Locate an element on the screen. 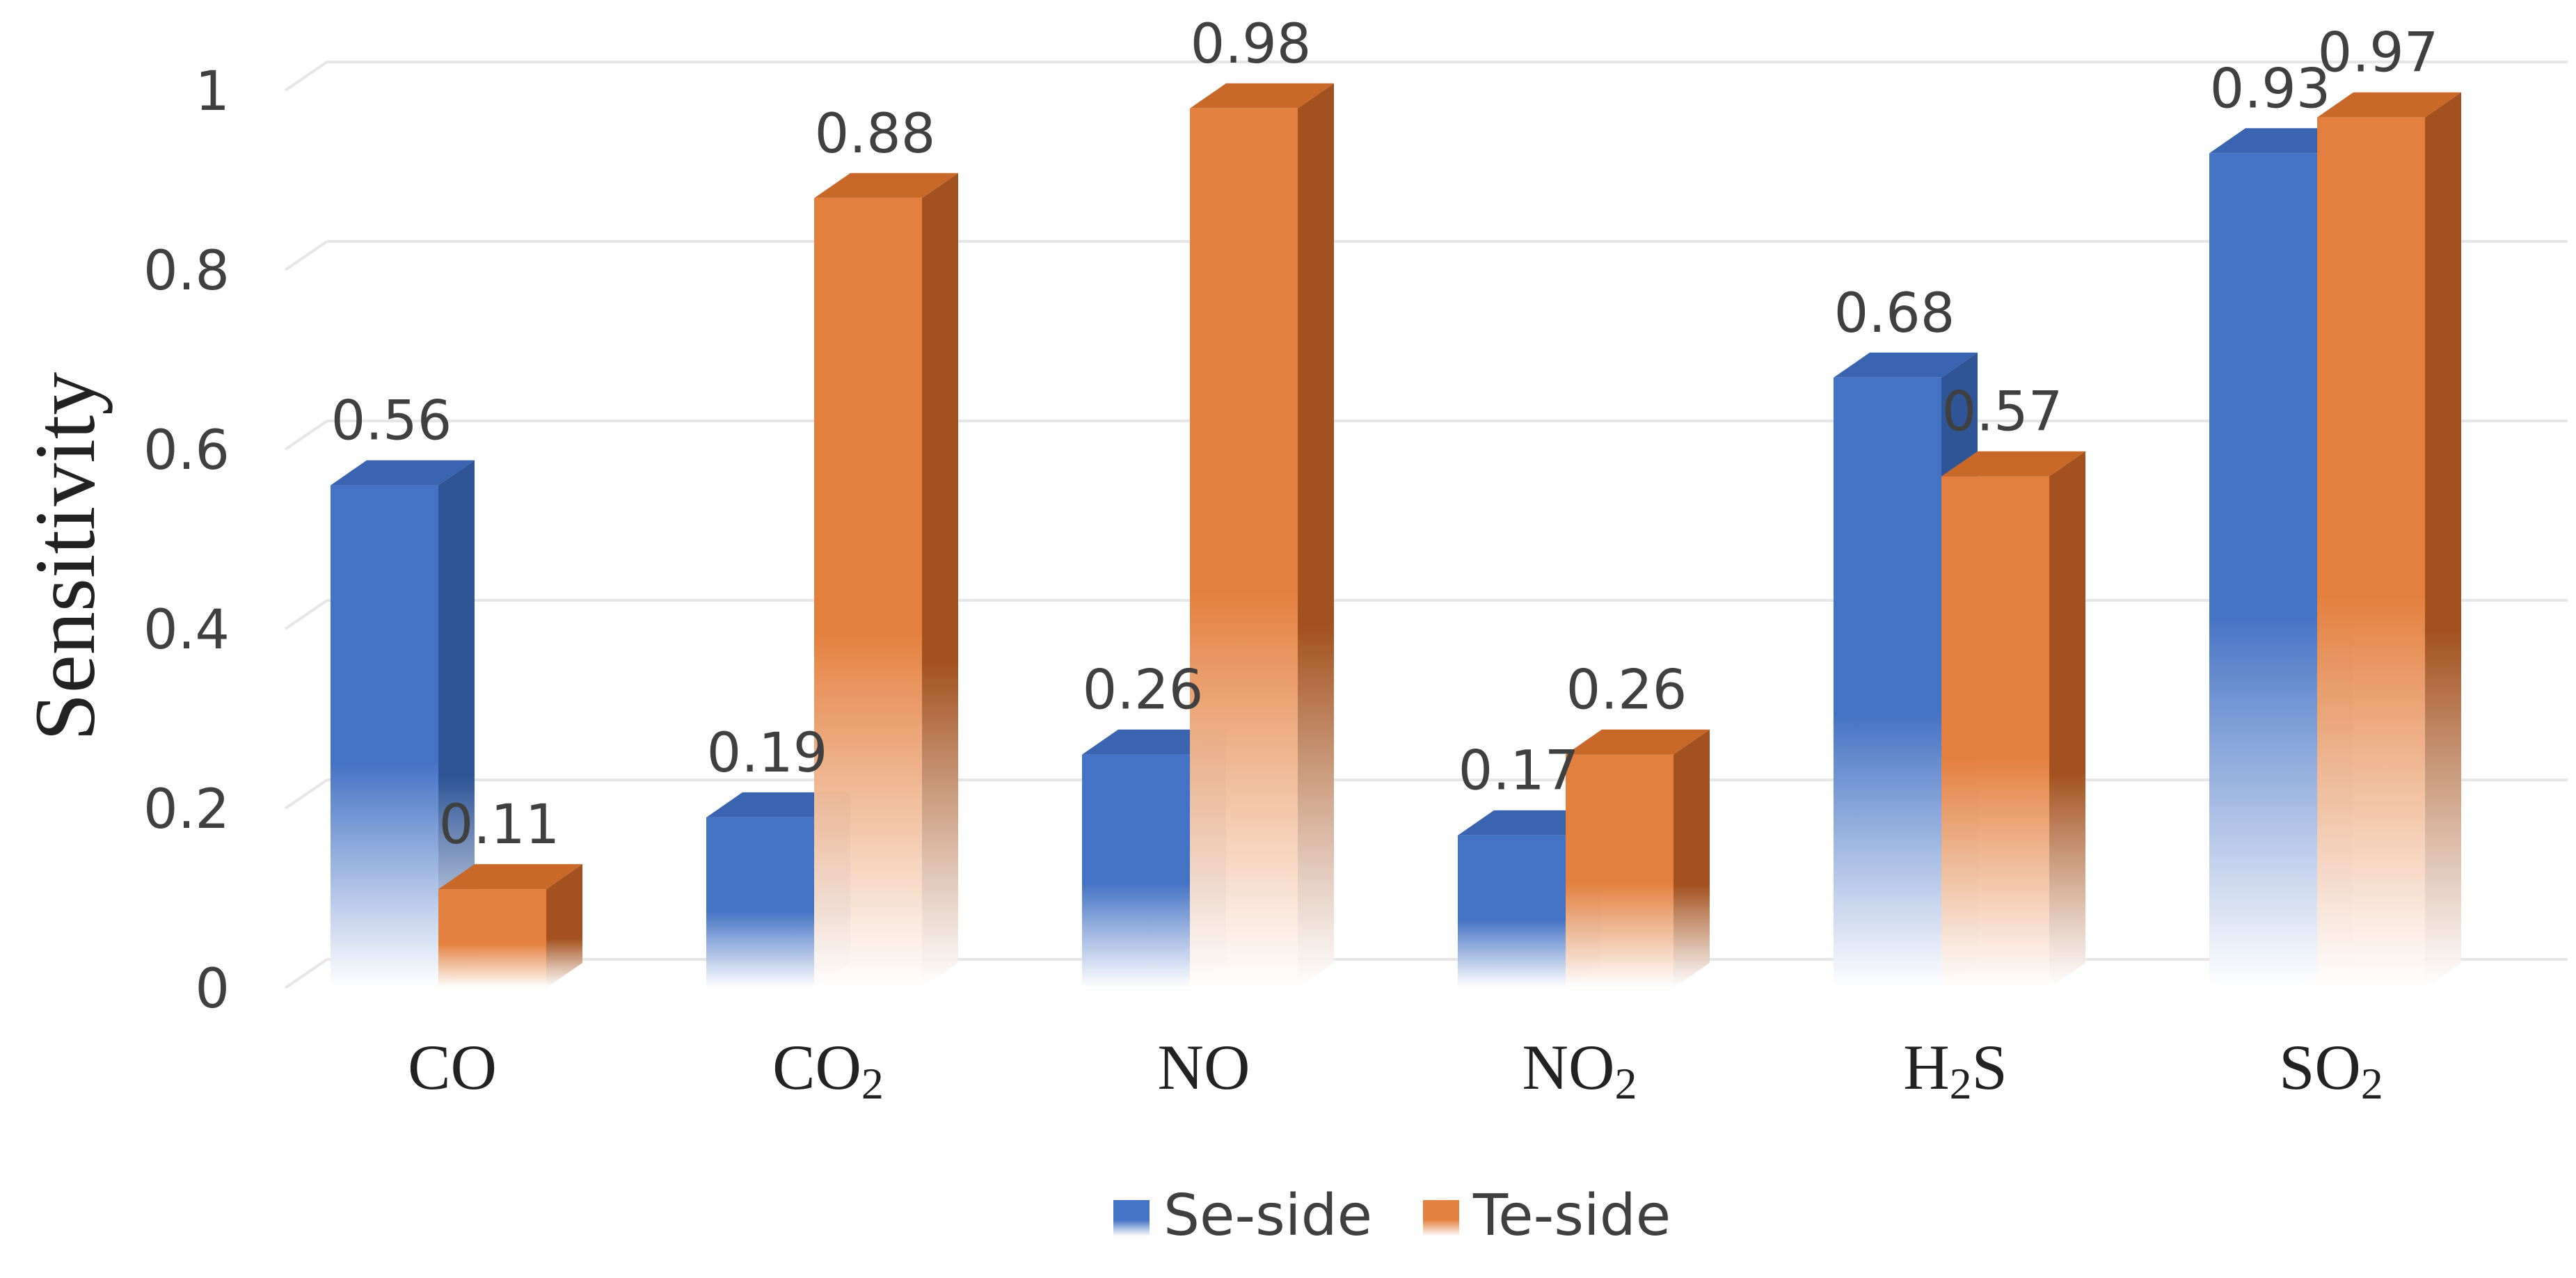  data-label-se-side: 0.19 is located at coordinates (767, 754).